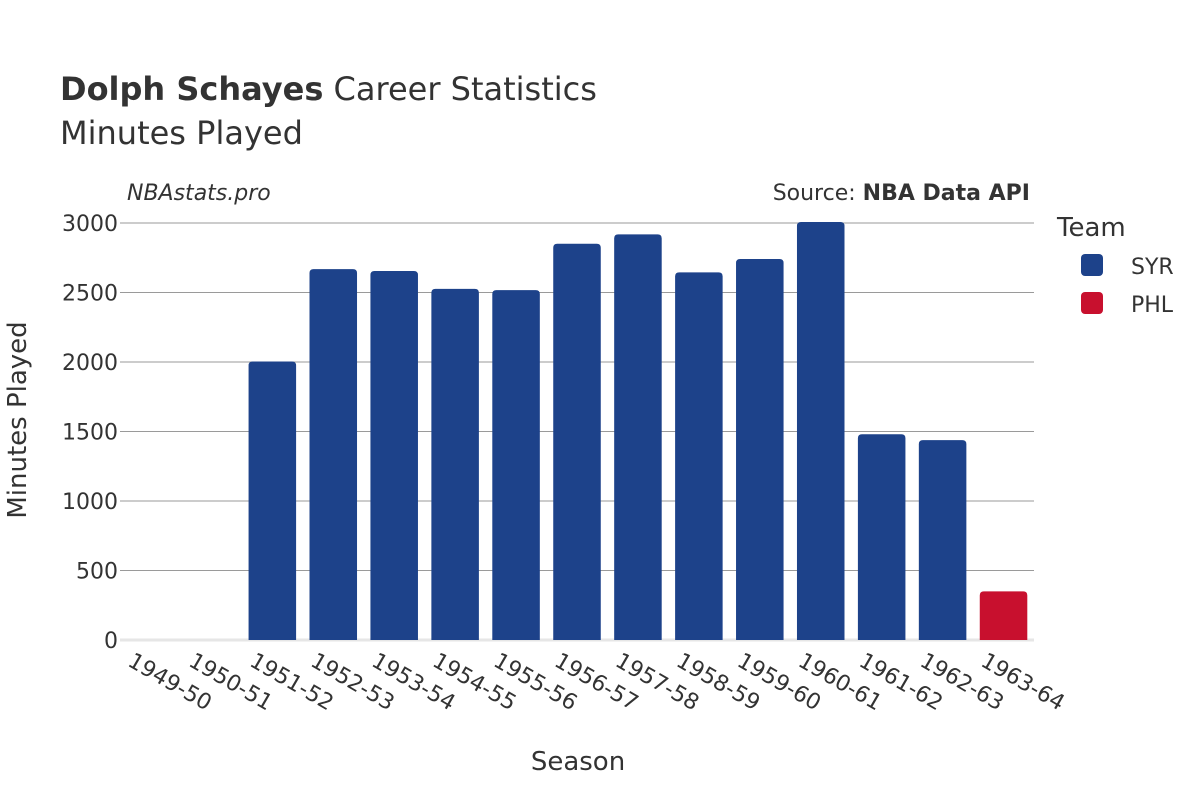 The image size is (1200, 800). I want to click on y-axis-ticks: 0 500 1000 1500 2000 2500 3000, so click(90, 433).